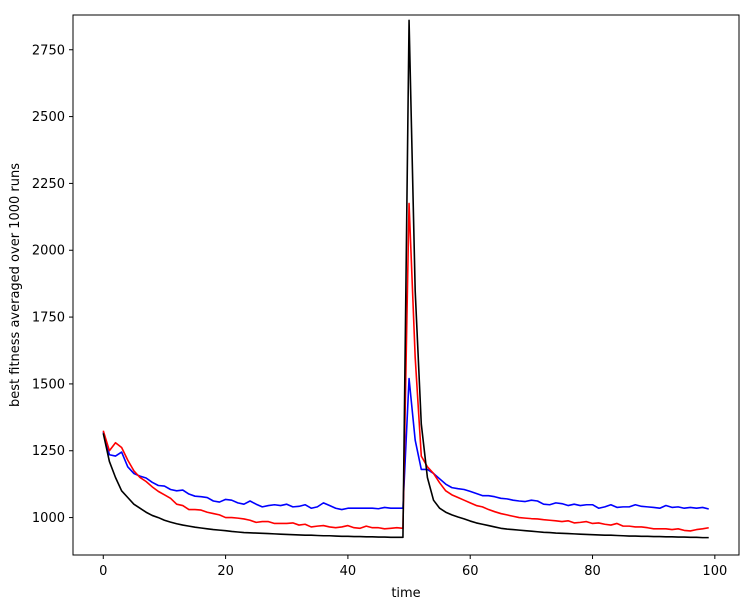  Describe the element at coordinates (48, 117) in the screenshot. I see `y-tick-label: 2500` at that location.